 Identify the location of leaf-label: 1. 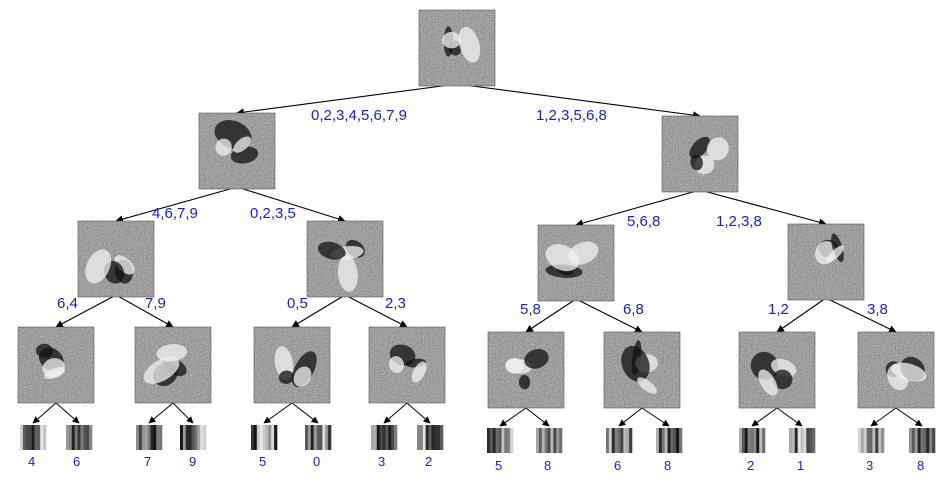
(801, 465).